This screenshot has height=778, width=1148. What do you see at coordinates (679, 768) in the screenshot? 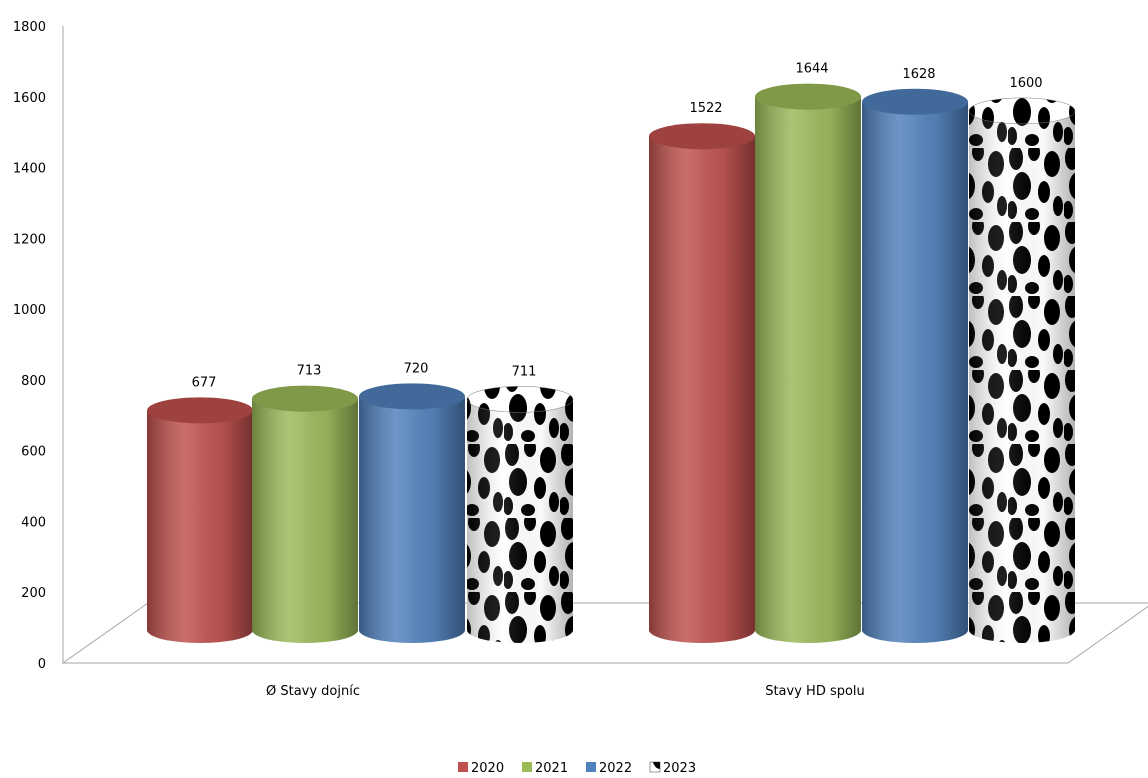
I see `legend-label: 2023` at bounding box center [679, 768].